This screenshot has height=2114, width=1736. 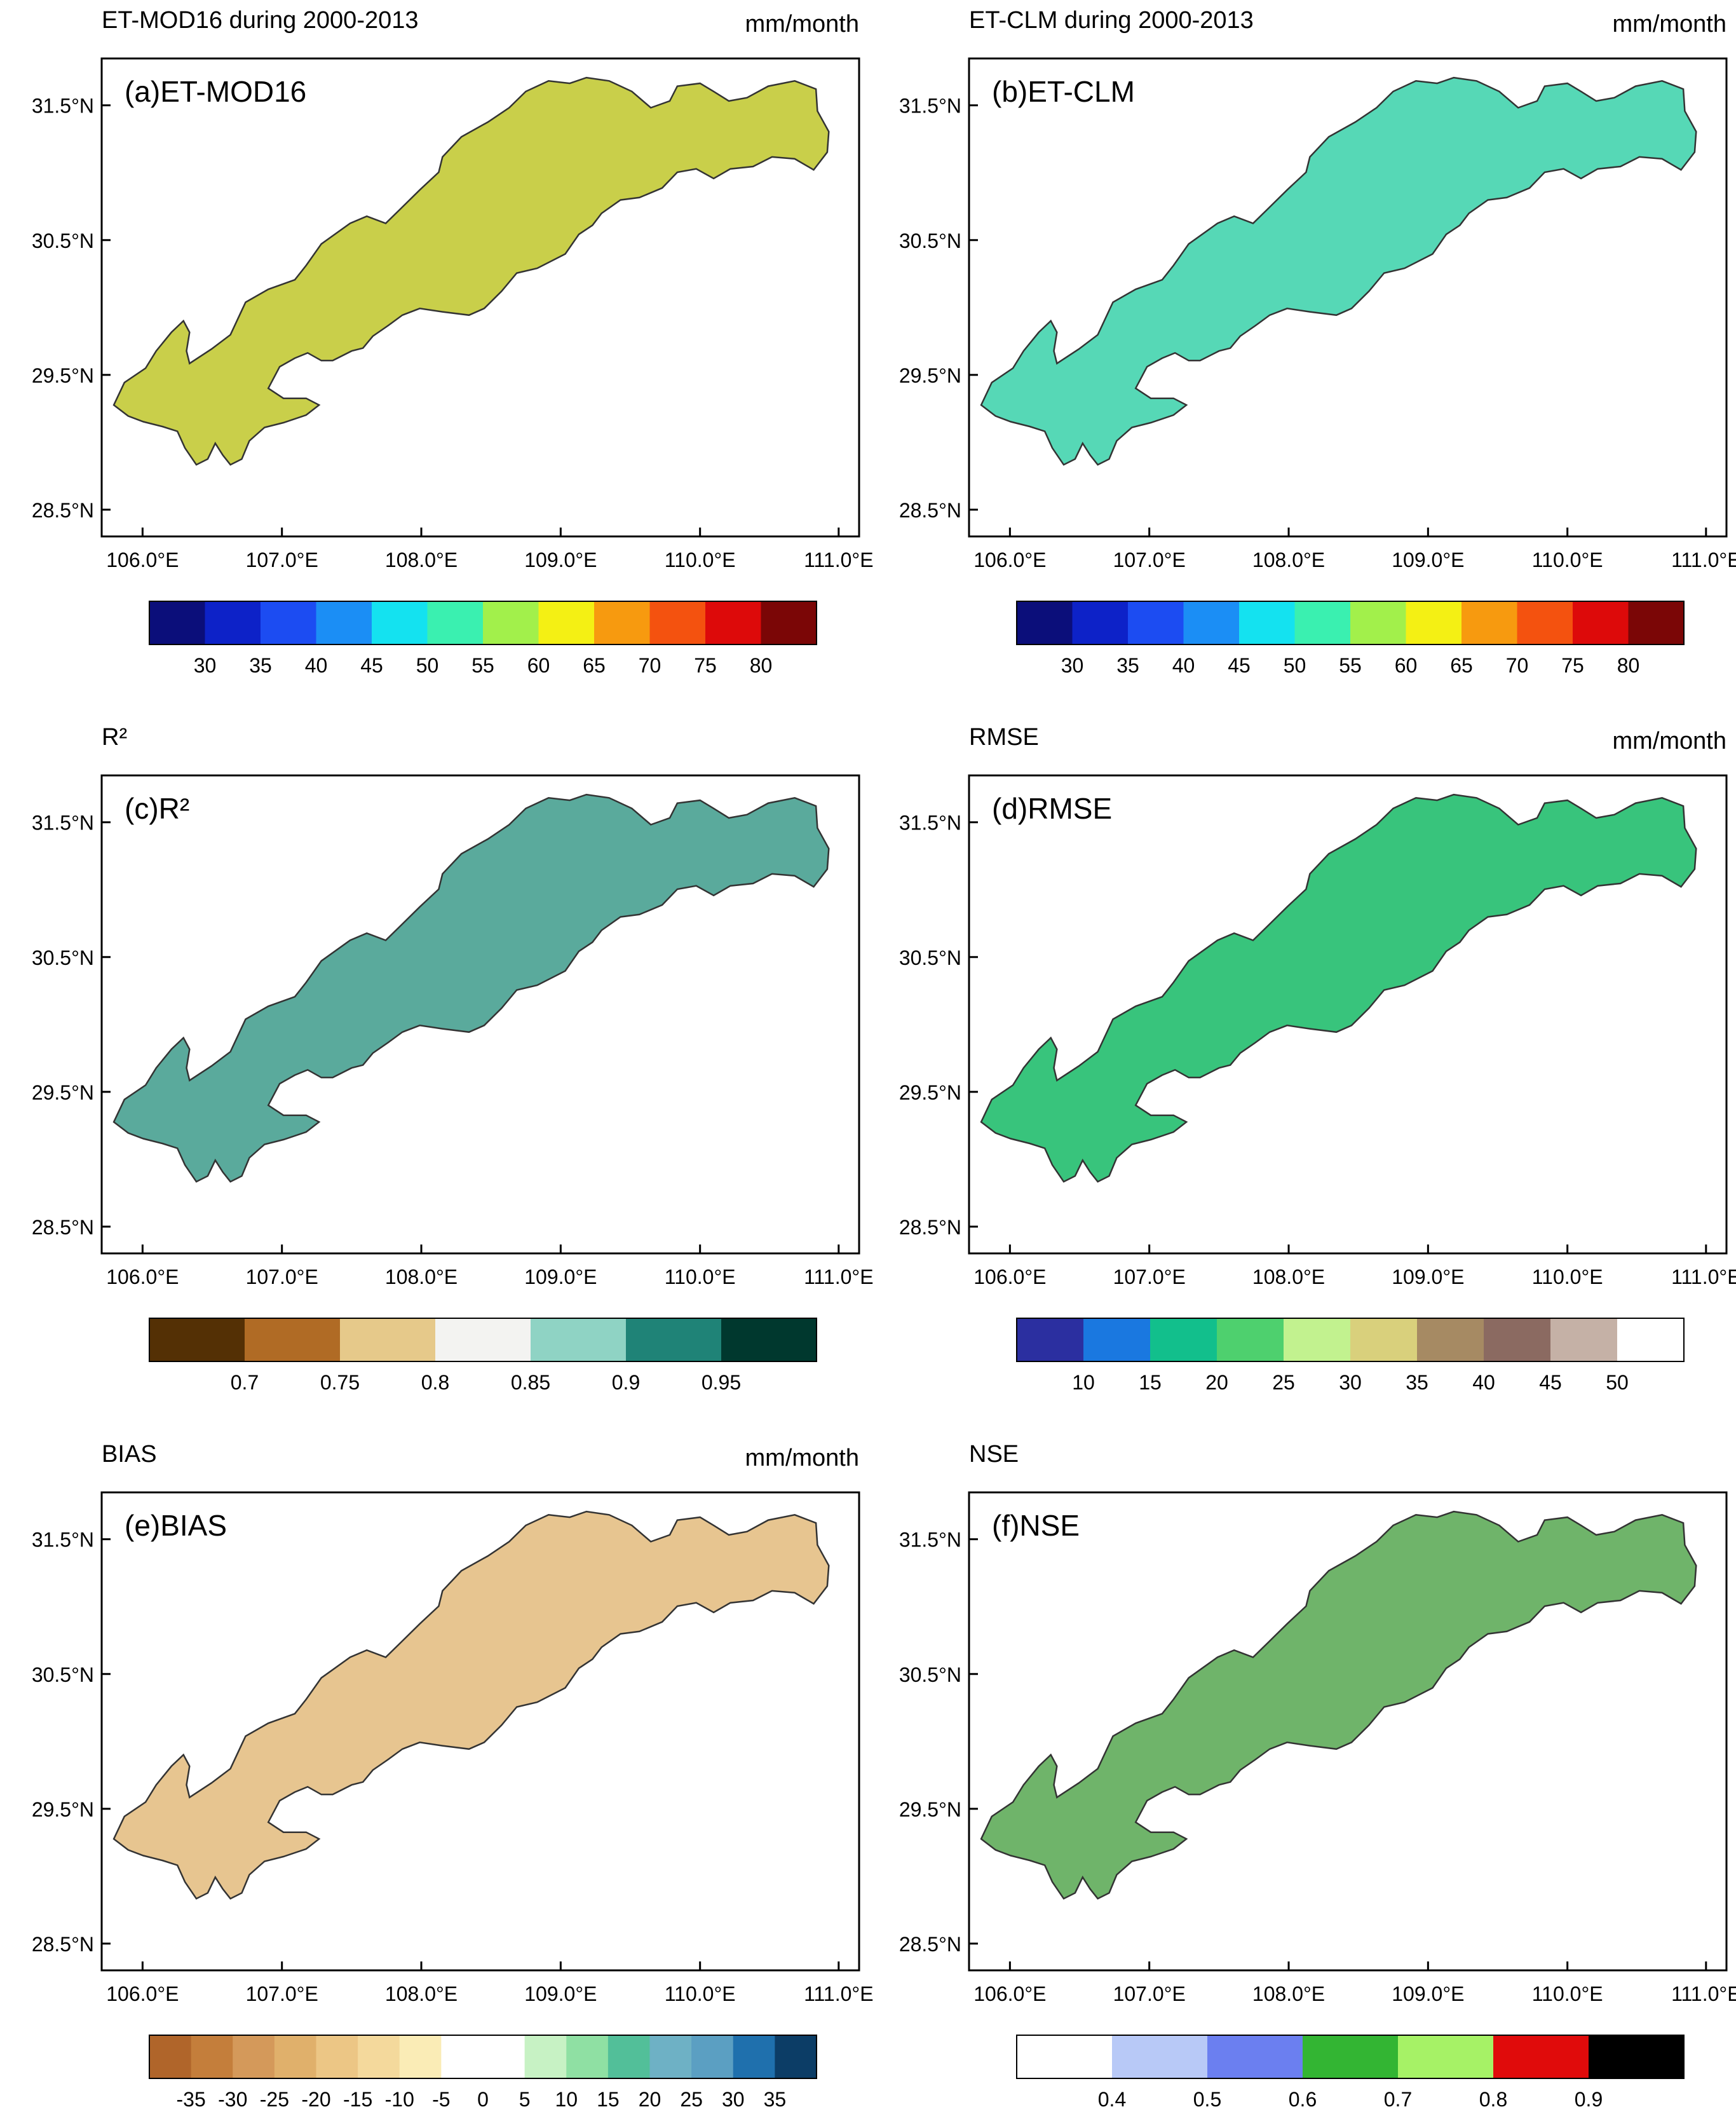 What do you see at coordinates (483, 2099) in the screenshot?
I see `colorbar-label: 0` at bounding box center [483, 2099].